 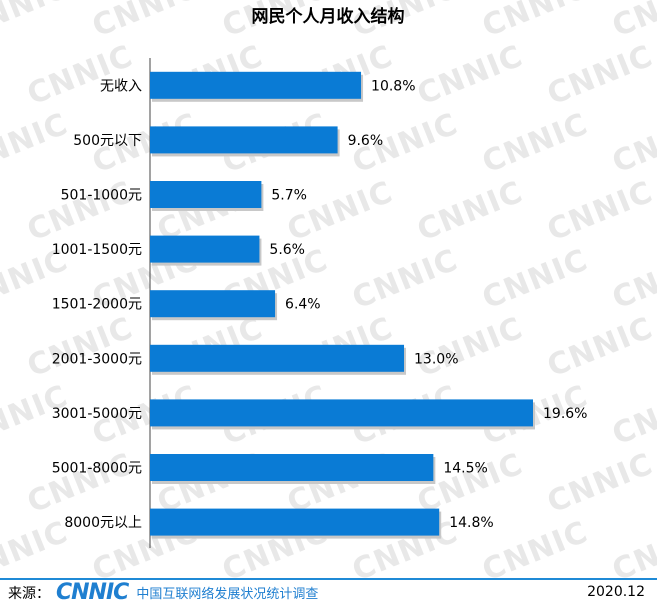 I want to click on data-label: 6.4%, so click(x=303, y=305).